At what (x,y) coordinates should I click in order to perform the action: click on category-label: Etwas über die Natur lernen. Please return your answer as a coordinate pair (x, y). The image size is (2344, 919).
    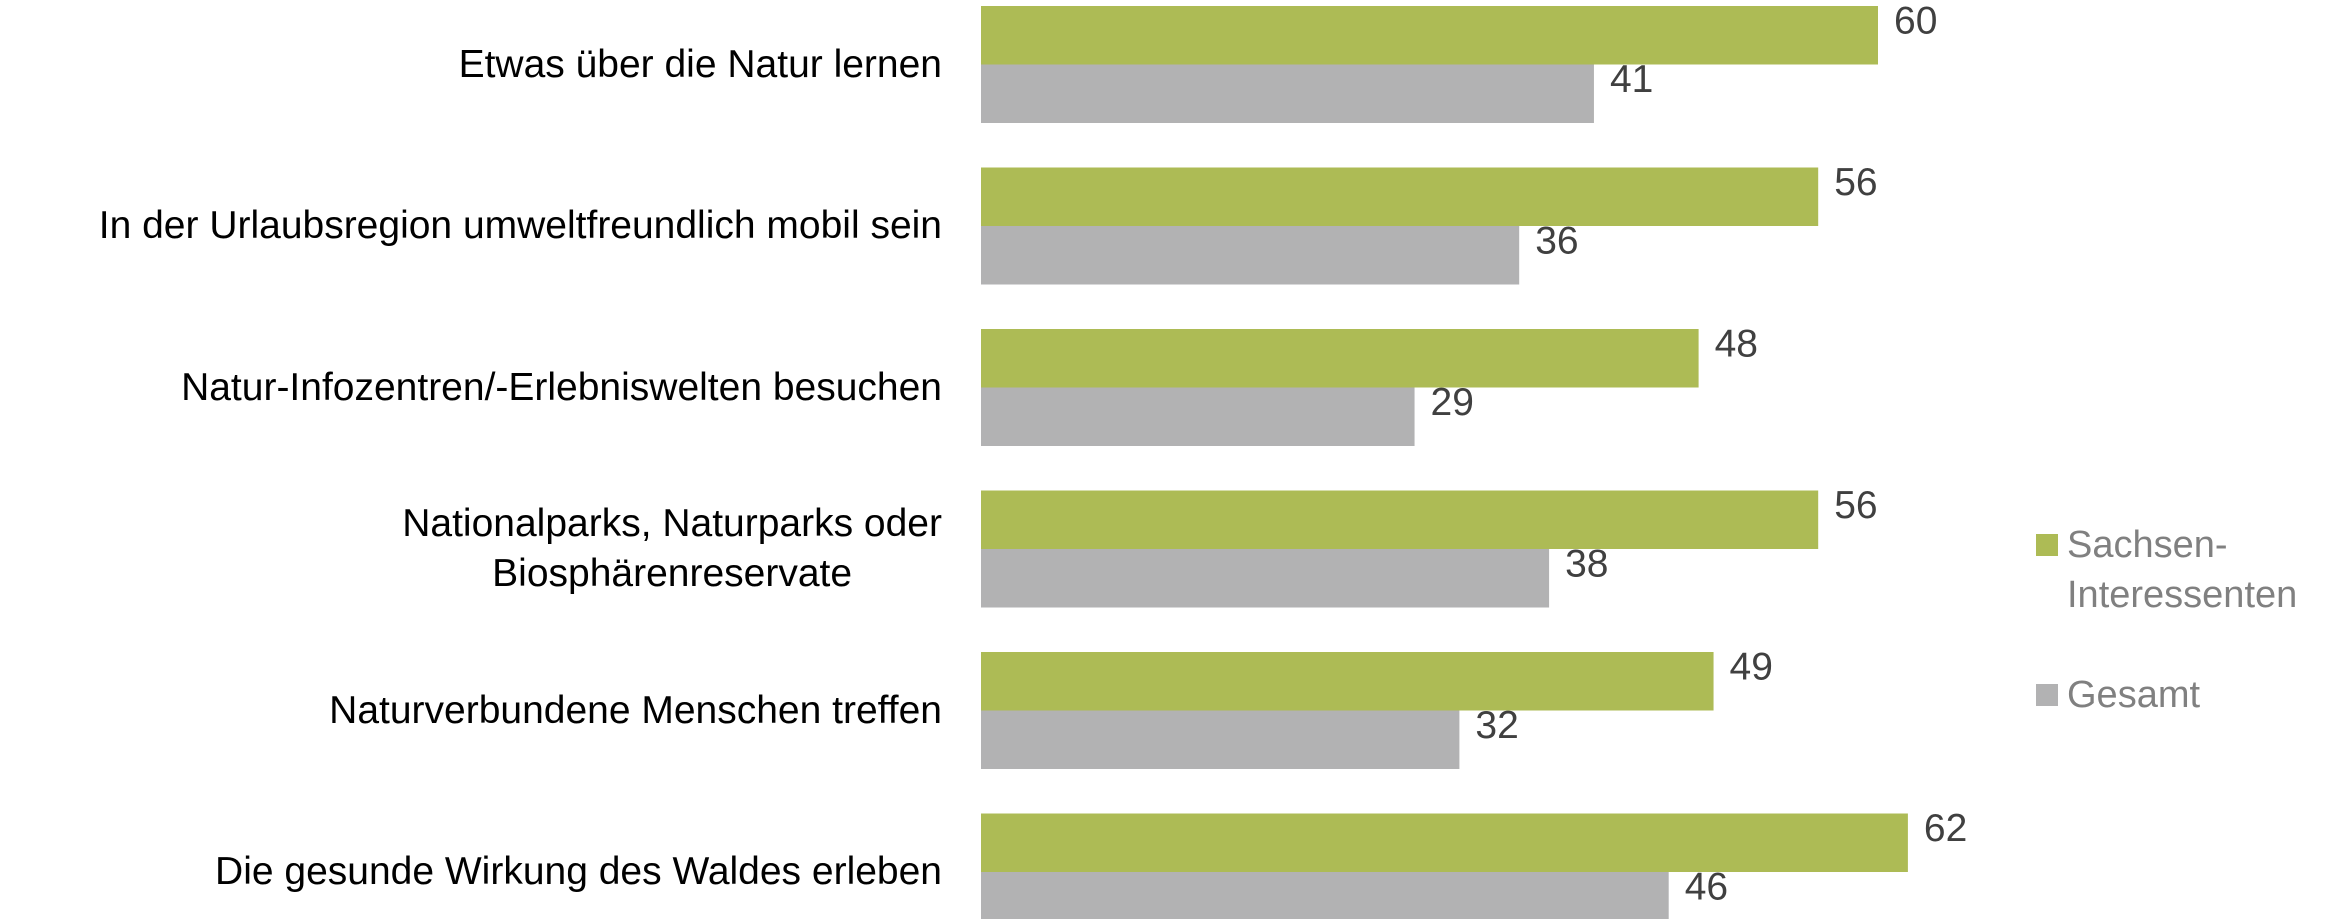
    Looking at the image, I should click on (700, 64).